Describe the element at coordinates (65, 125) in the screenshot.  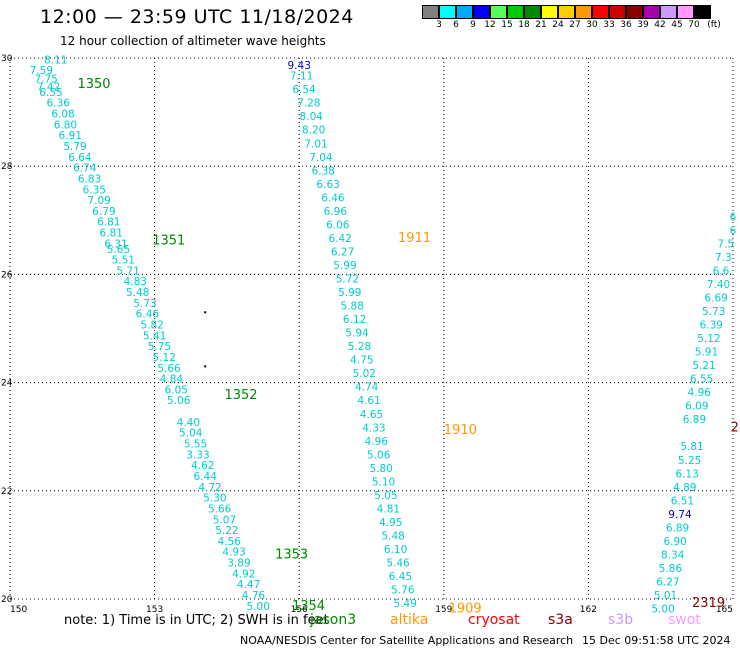
I see `wave-height-point: 6.80` at that location.